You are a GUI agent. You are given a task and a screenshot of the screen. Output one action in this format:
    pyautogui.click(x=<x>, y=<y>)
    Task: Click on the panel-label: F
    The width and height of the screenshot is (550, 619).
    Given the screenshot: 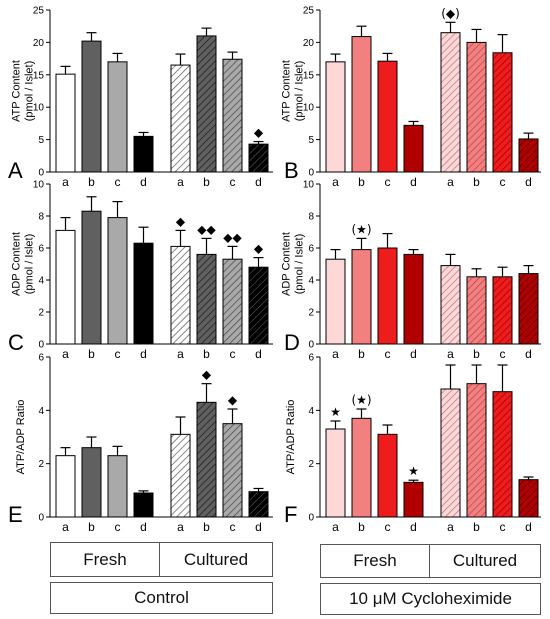 What is the action you would take?
    pyautogui.click(x=290, y=514)
    